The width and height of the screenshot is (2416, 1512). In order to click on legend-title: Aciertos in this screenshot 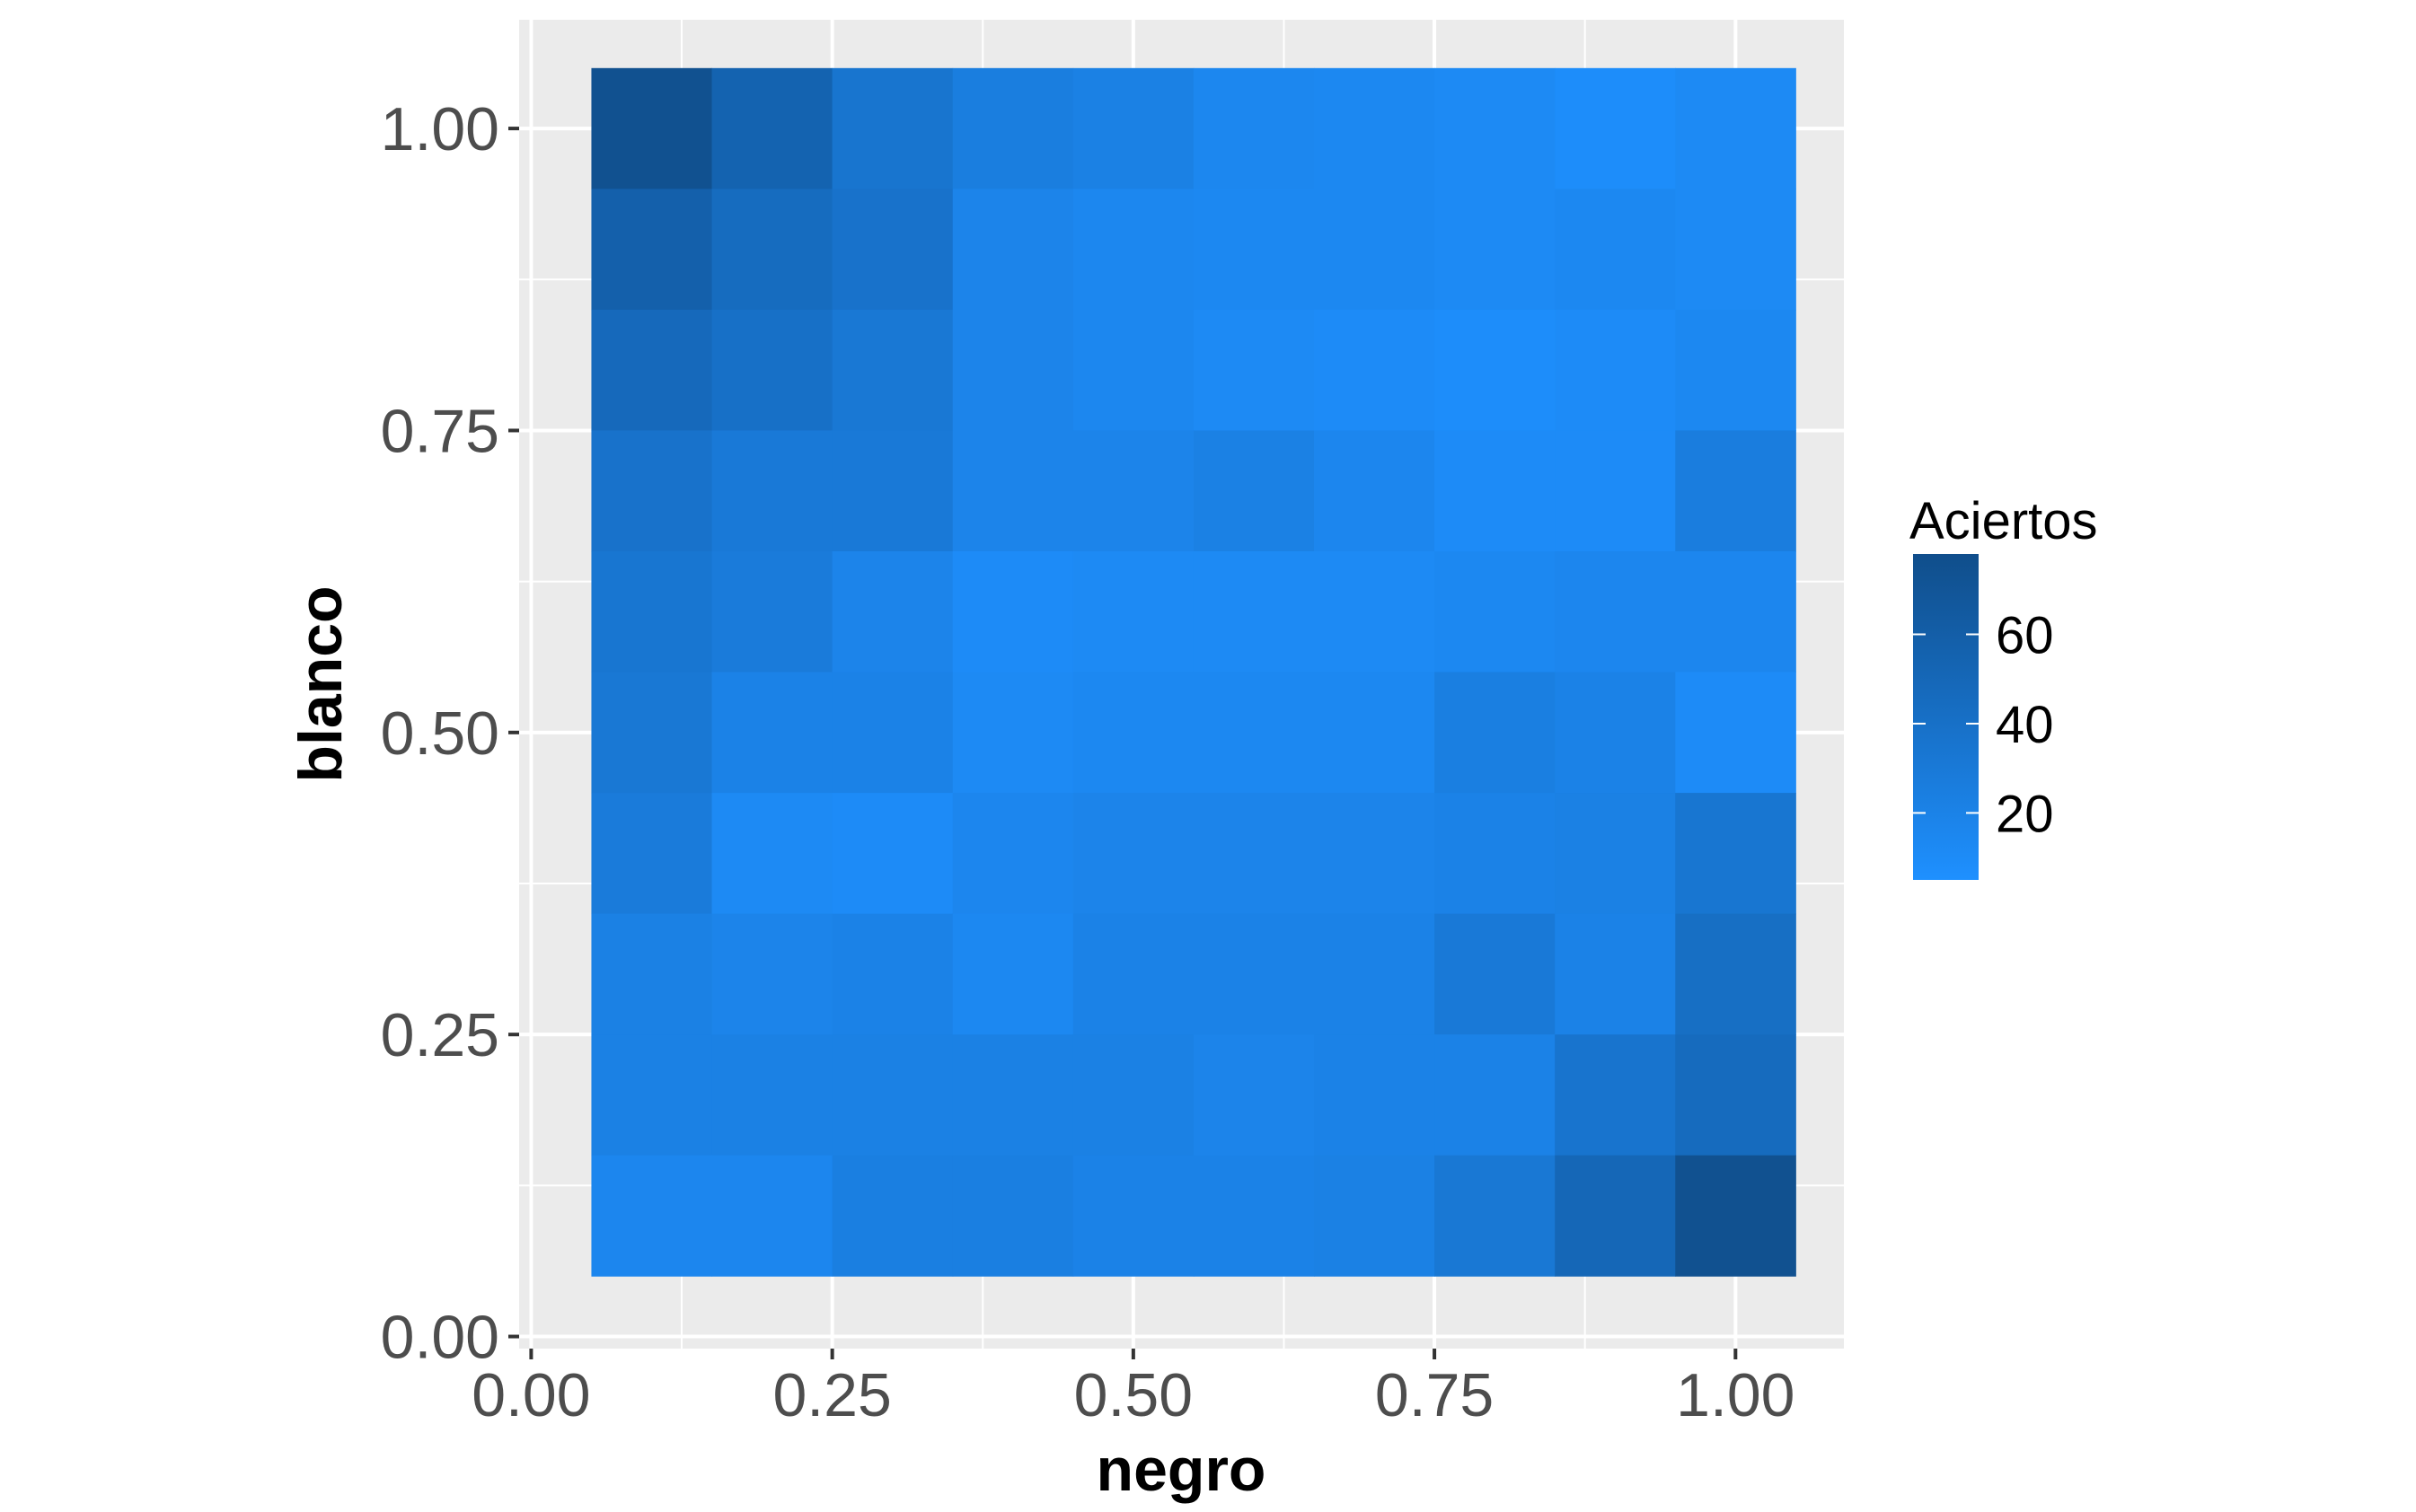, I will do `click(2003, 521)`.